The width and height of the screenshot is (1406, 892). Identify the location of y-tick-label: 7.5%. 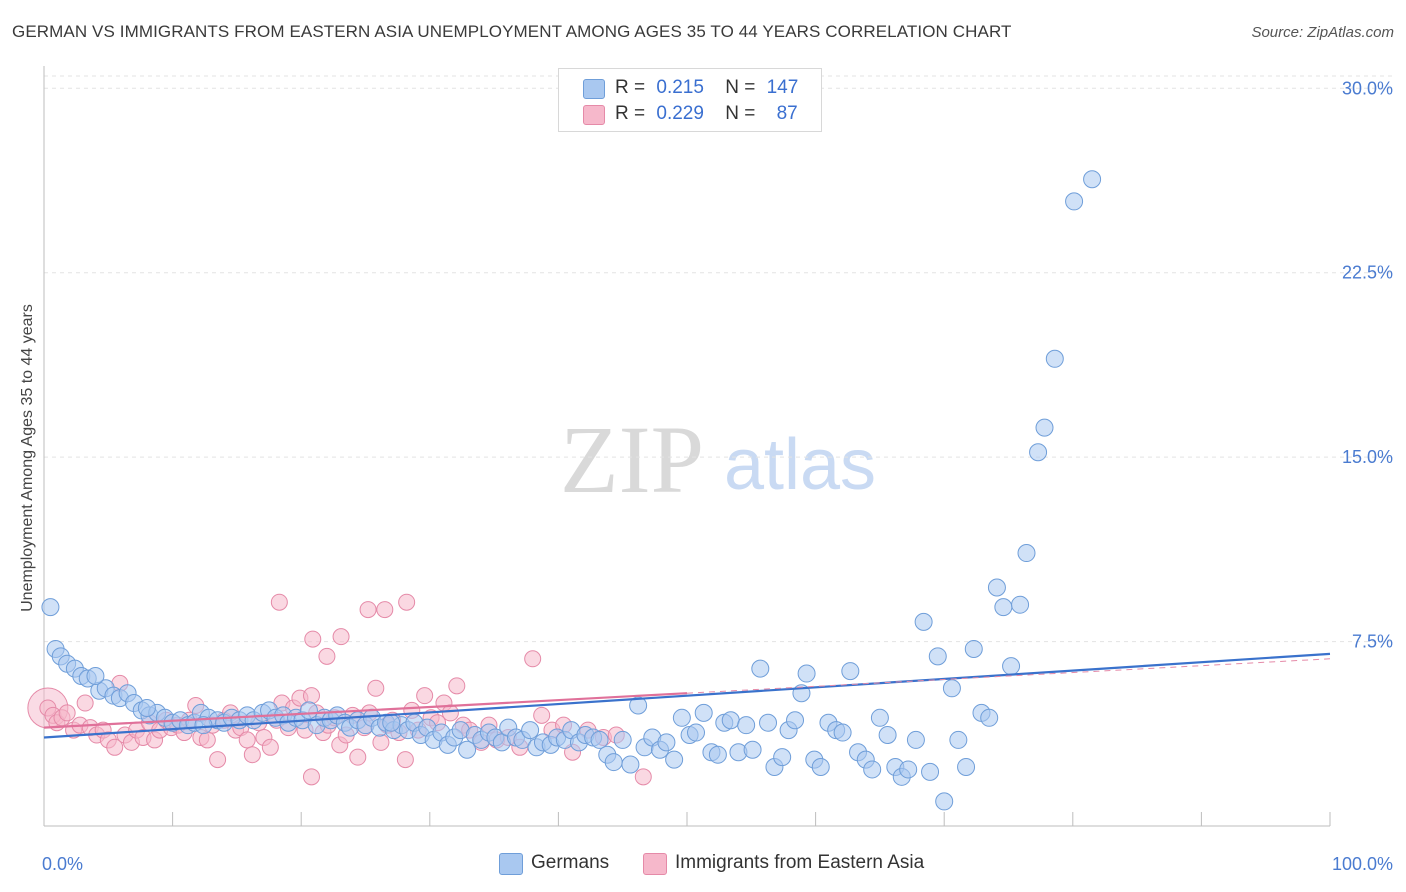
(1372, 642).